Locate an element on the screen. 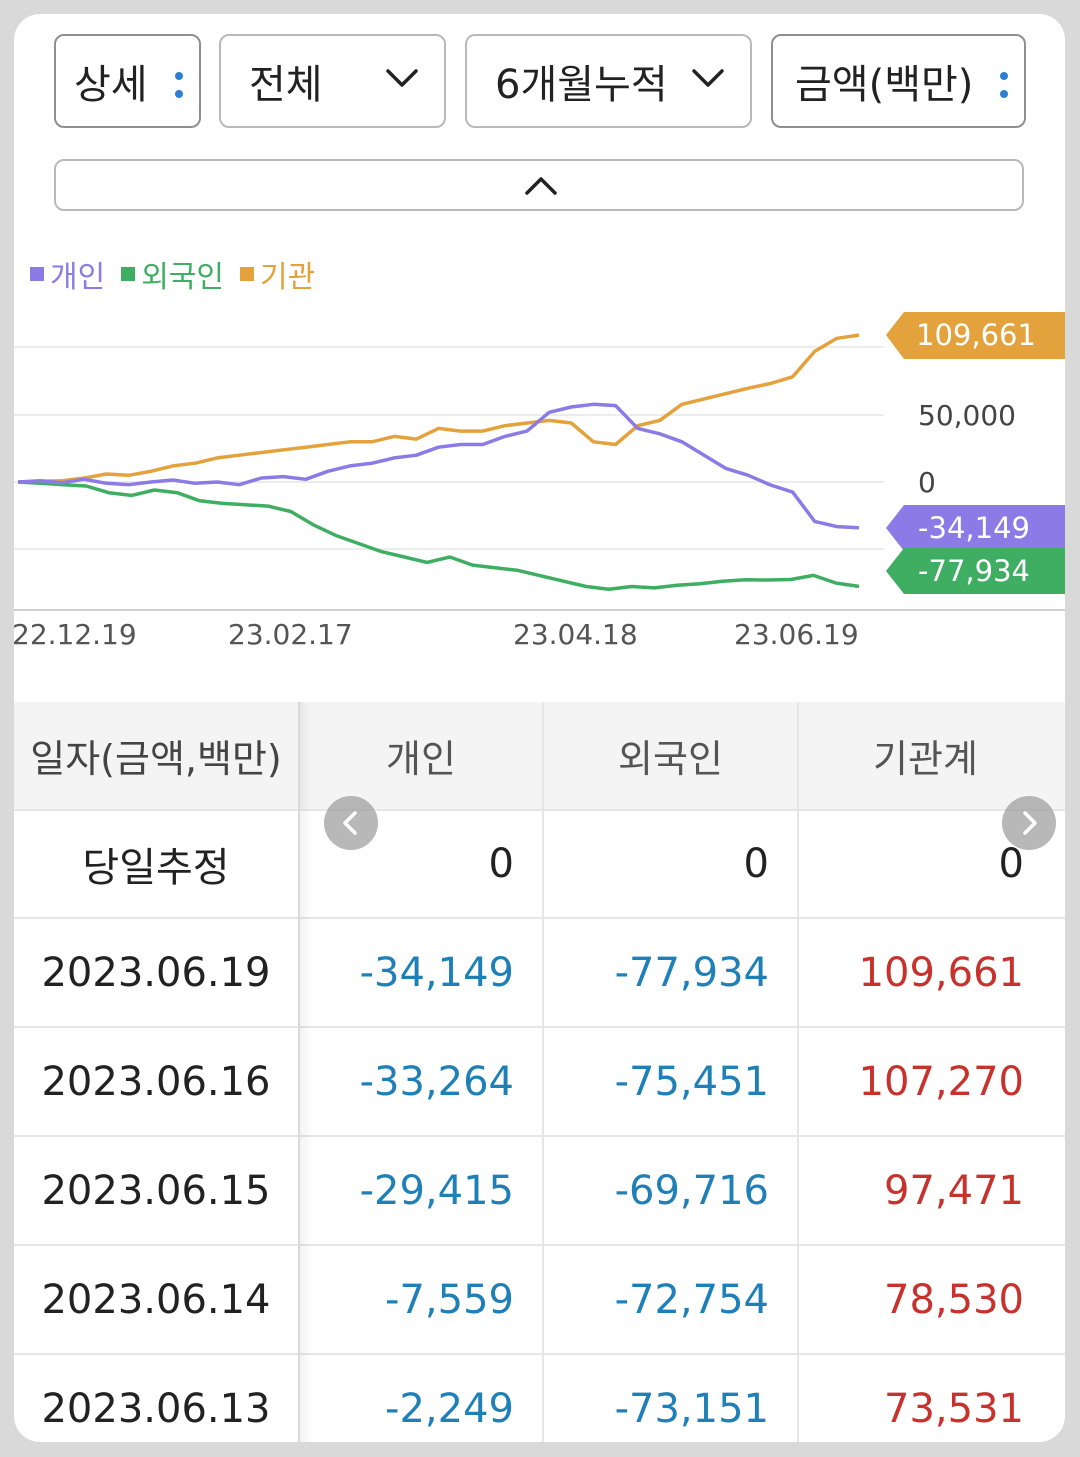 This screenshot has width=1080, height=1457. legend-label: 개인 is located at coordinates (78, 277).